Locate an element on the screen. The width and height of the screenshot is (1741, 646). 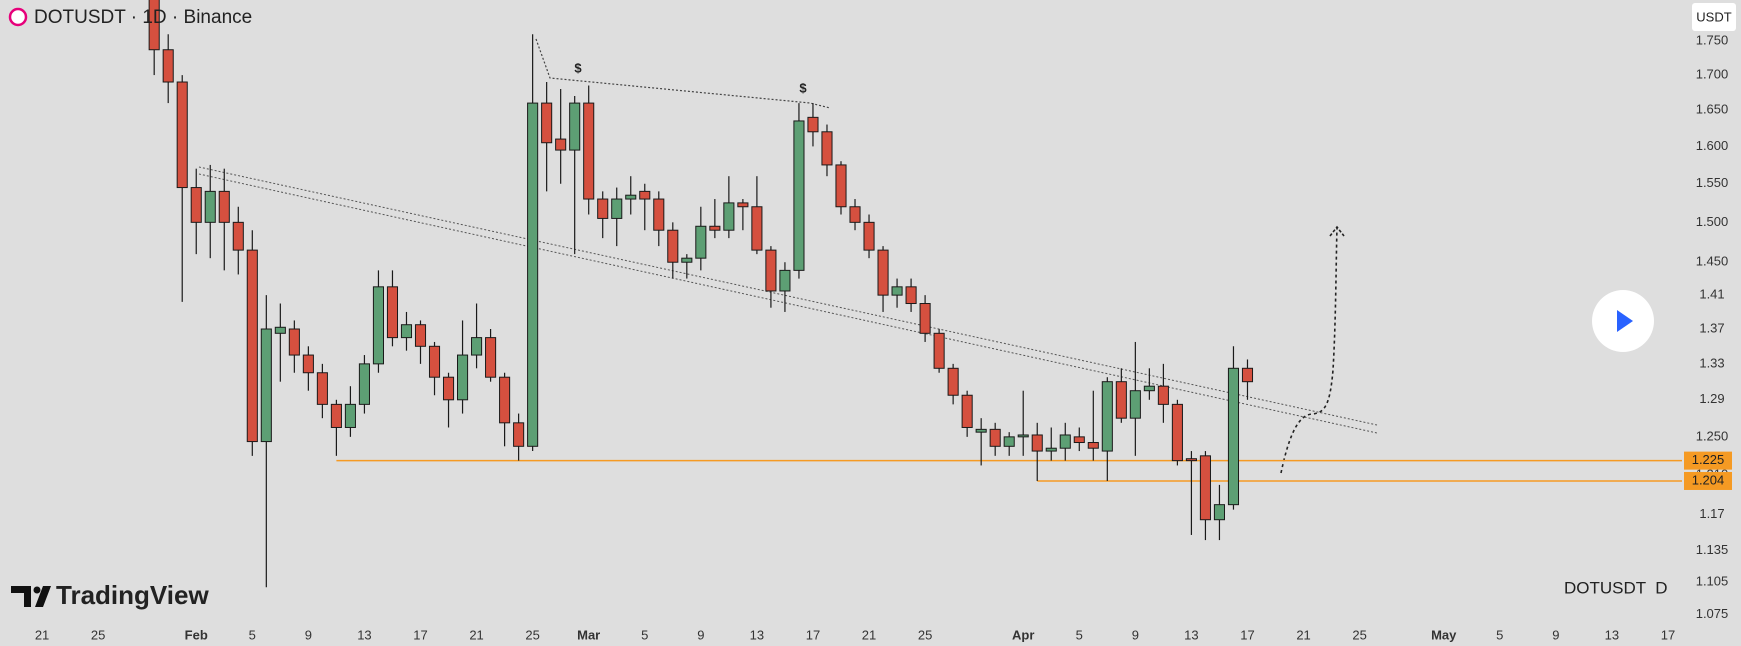
currency-box is located at coordinates (1714, 17).